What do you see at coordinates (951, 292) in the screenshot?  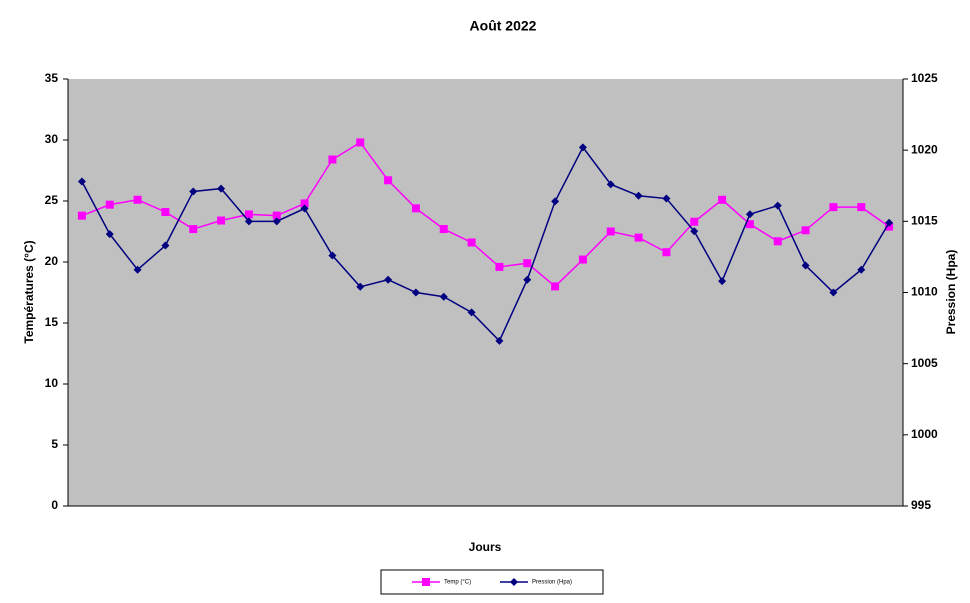 I see `y2-axis-label: Pression (Hpa)` at bounding box center [951, 292].